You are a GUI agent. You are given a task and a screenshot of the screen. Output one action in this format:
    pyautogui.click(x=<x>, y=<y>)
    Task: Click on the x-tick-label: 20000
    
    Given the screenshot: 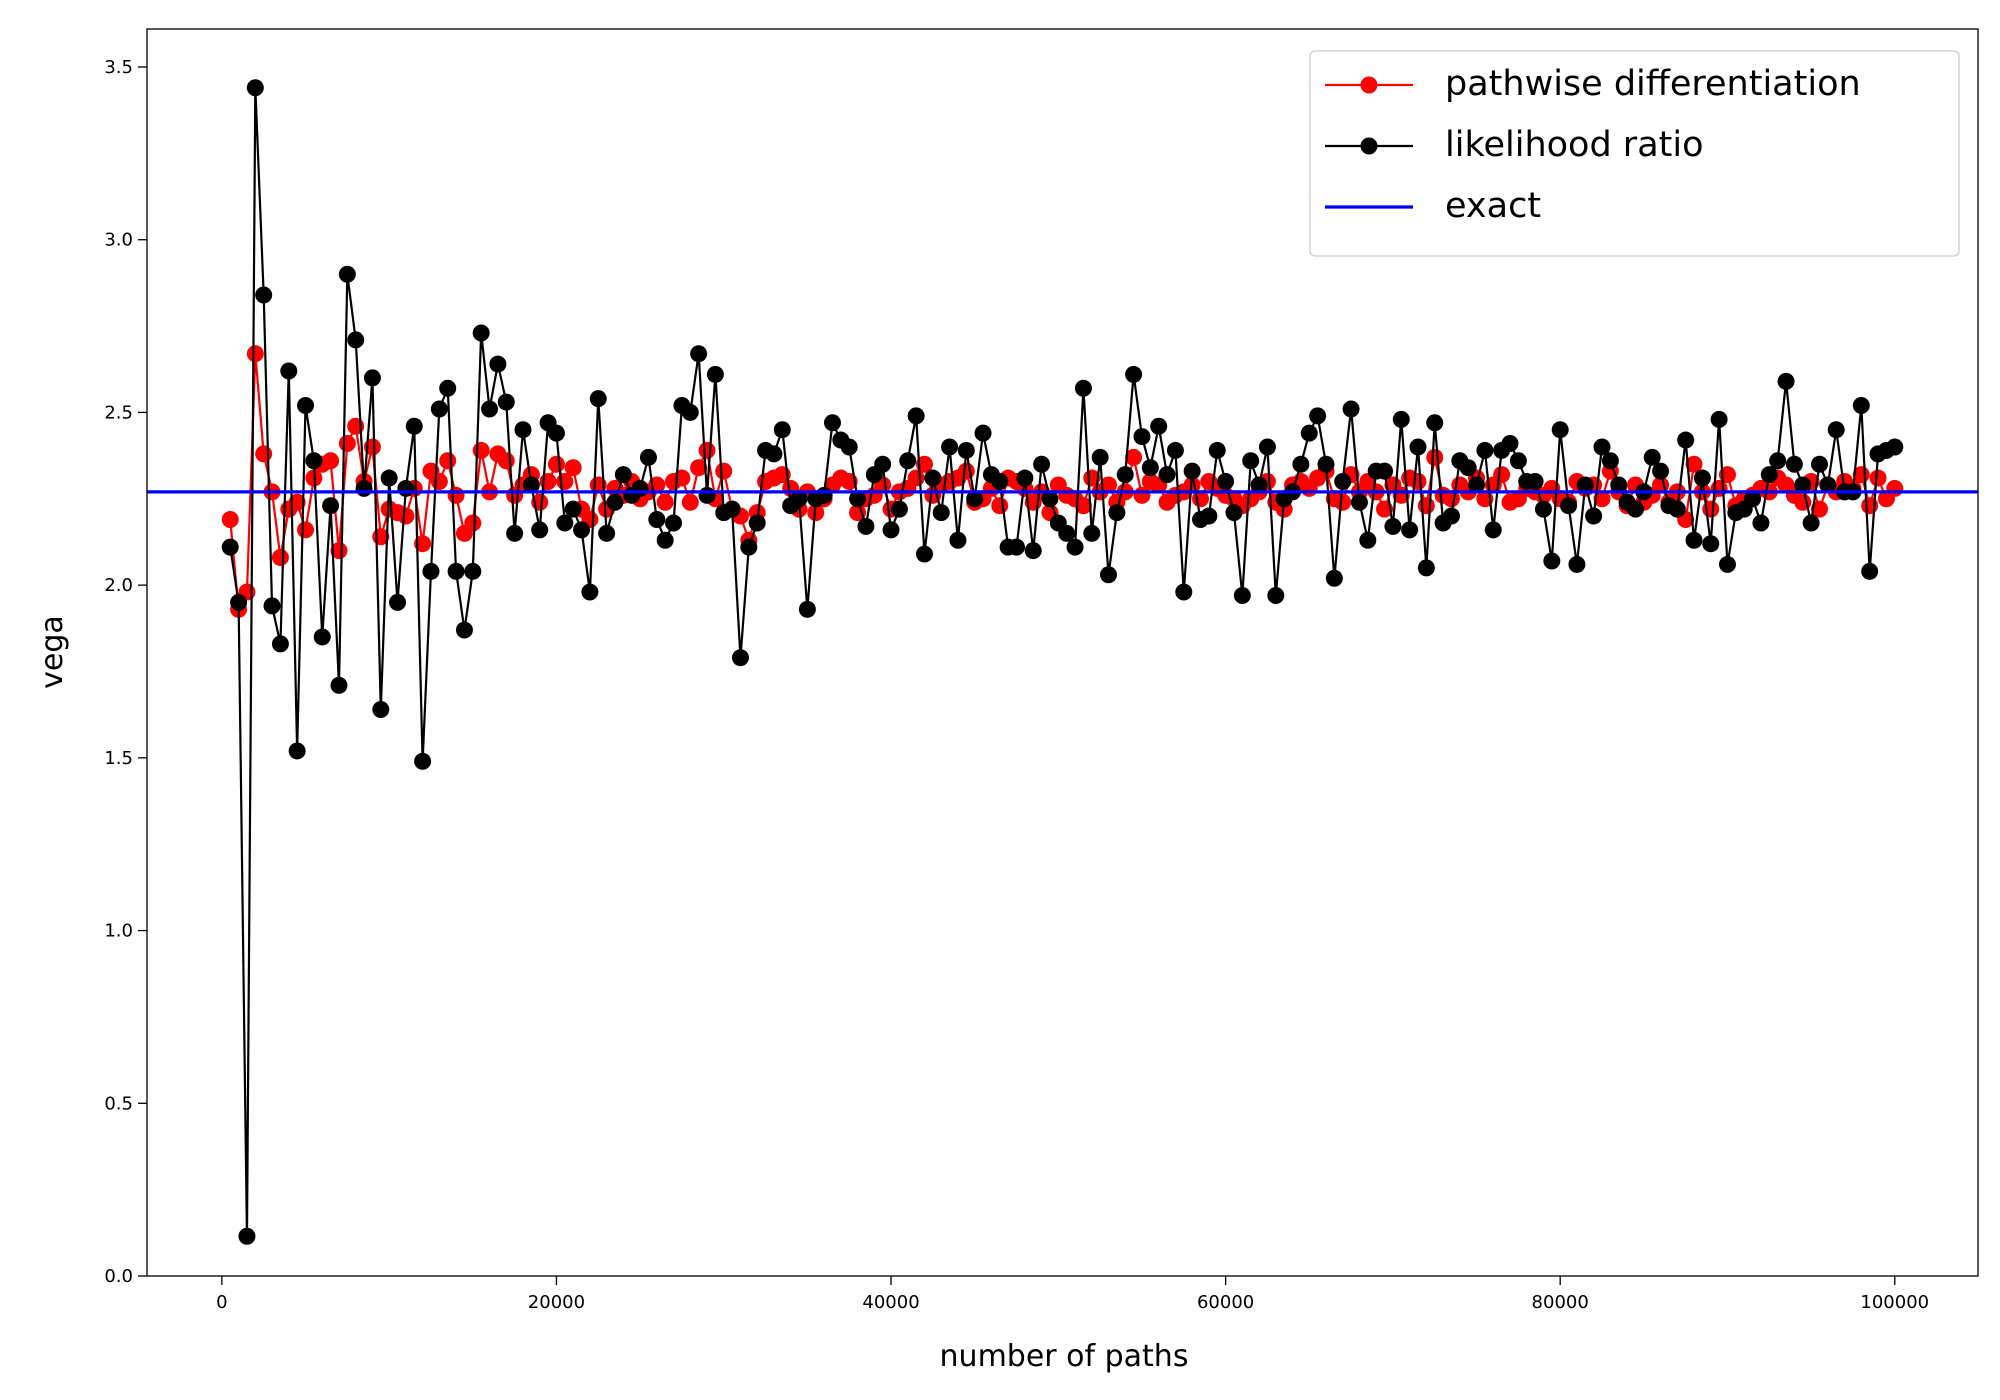 What is the action you would take?
    pyautogui.click(x=556, y=1302)
    